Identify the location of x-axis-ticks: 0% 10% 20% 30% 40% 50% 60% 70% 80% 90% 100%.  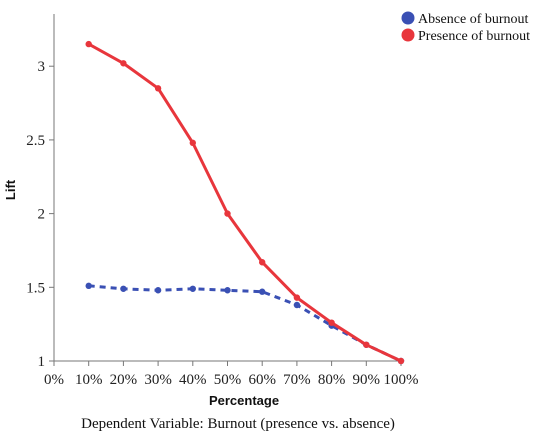
(231, 374).